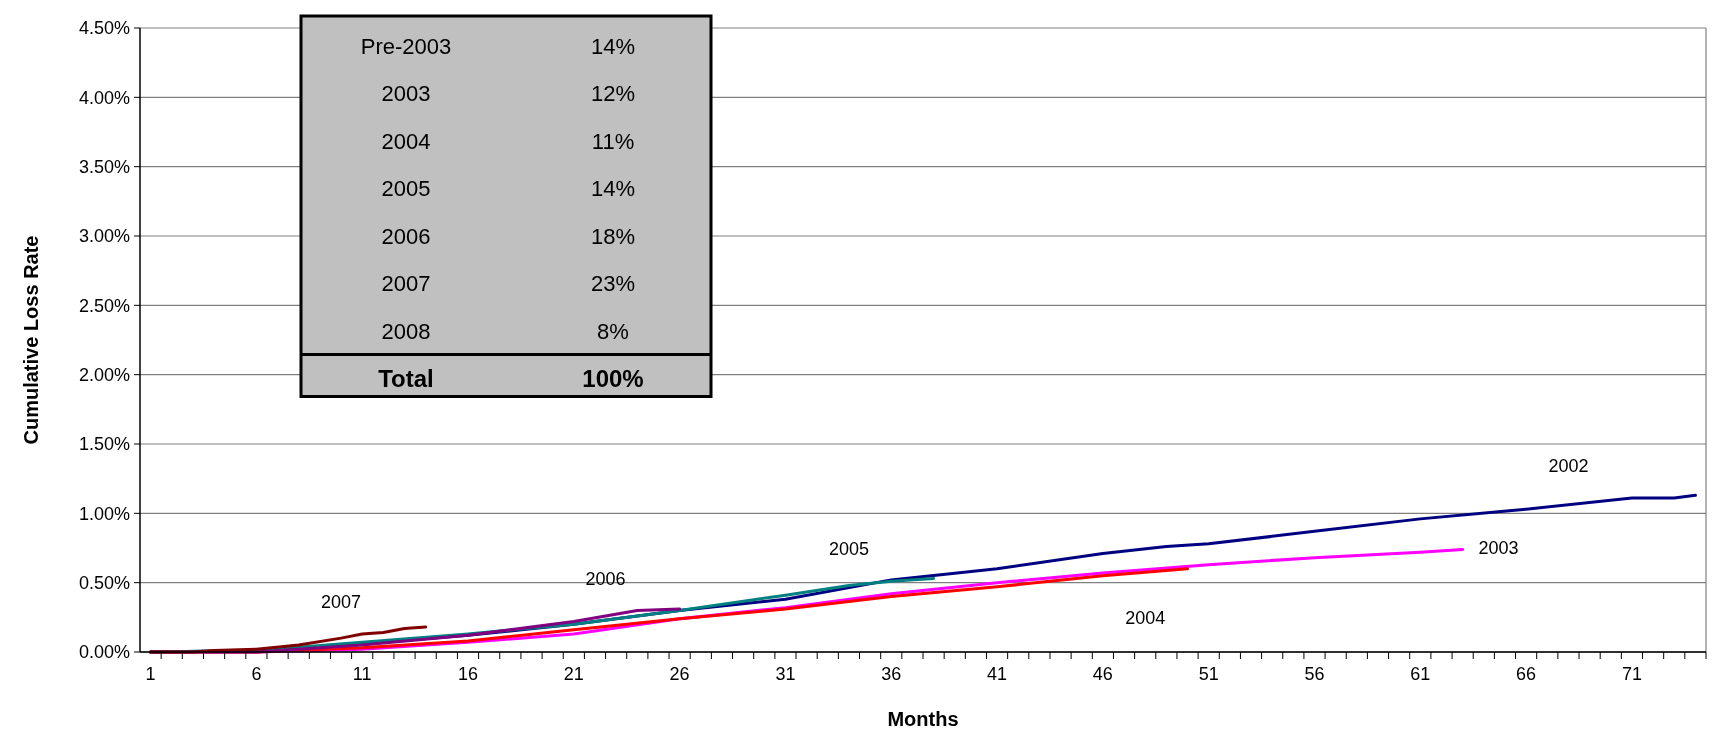 The width and height of the screenshot is (1731, 743). Describe the element at coordinates (150, 674) in the screenshot. I see `x-tick-label: 1` at that location.